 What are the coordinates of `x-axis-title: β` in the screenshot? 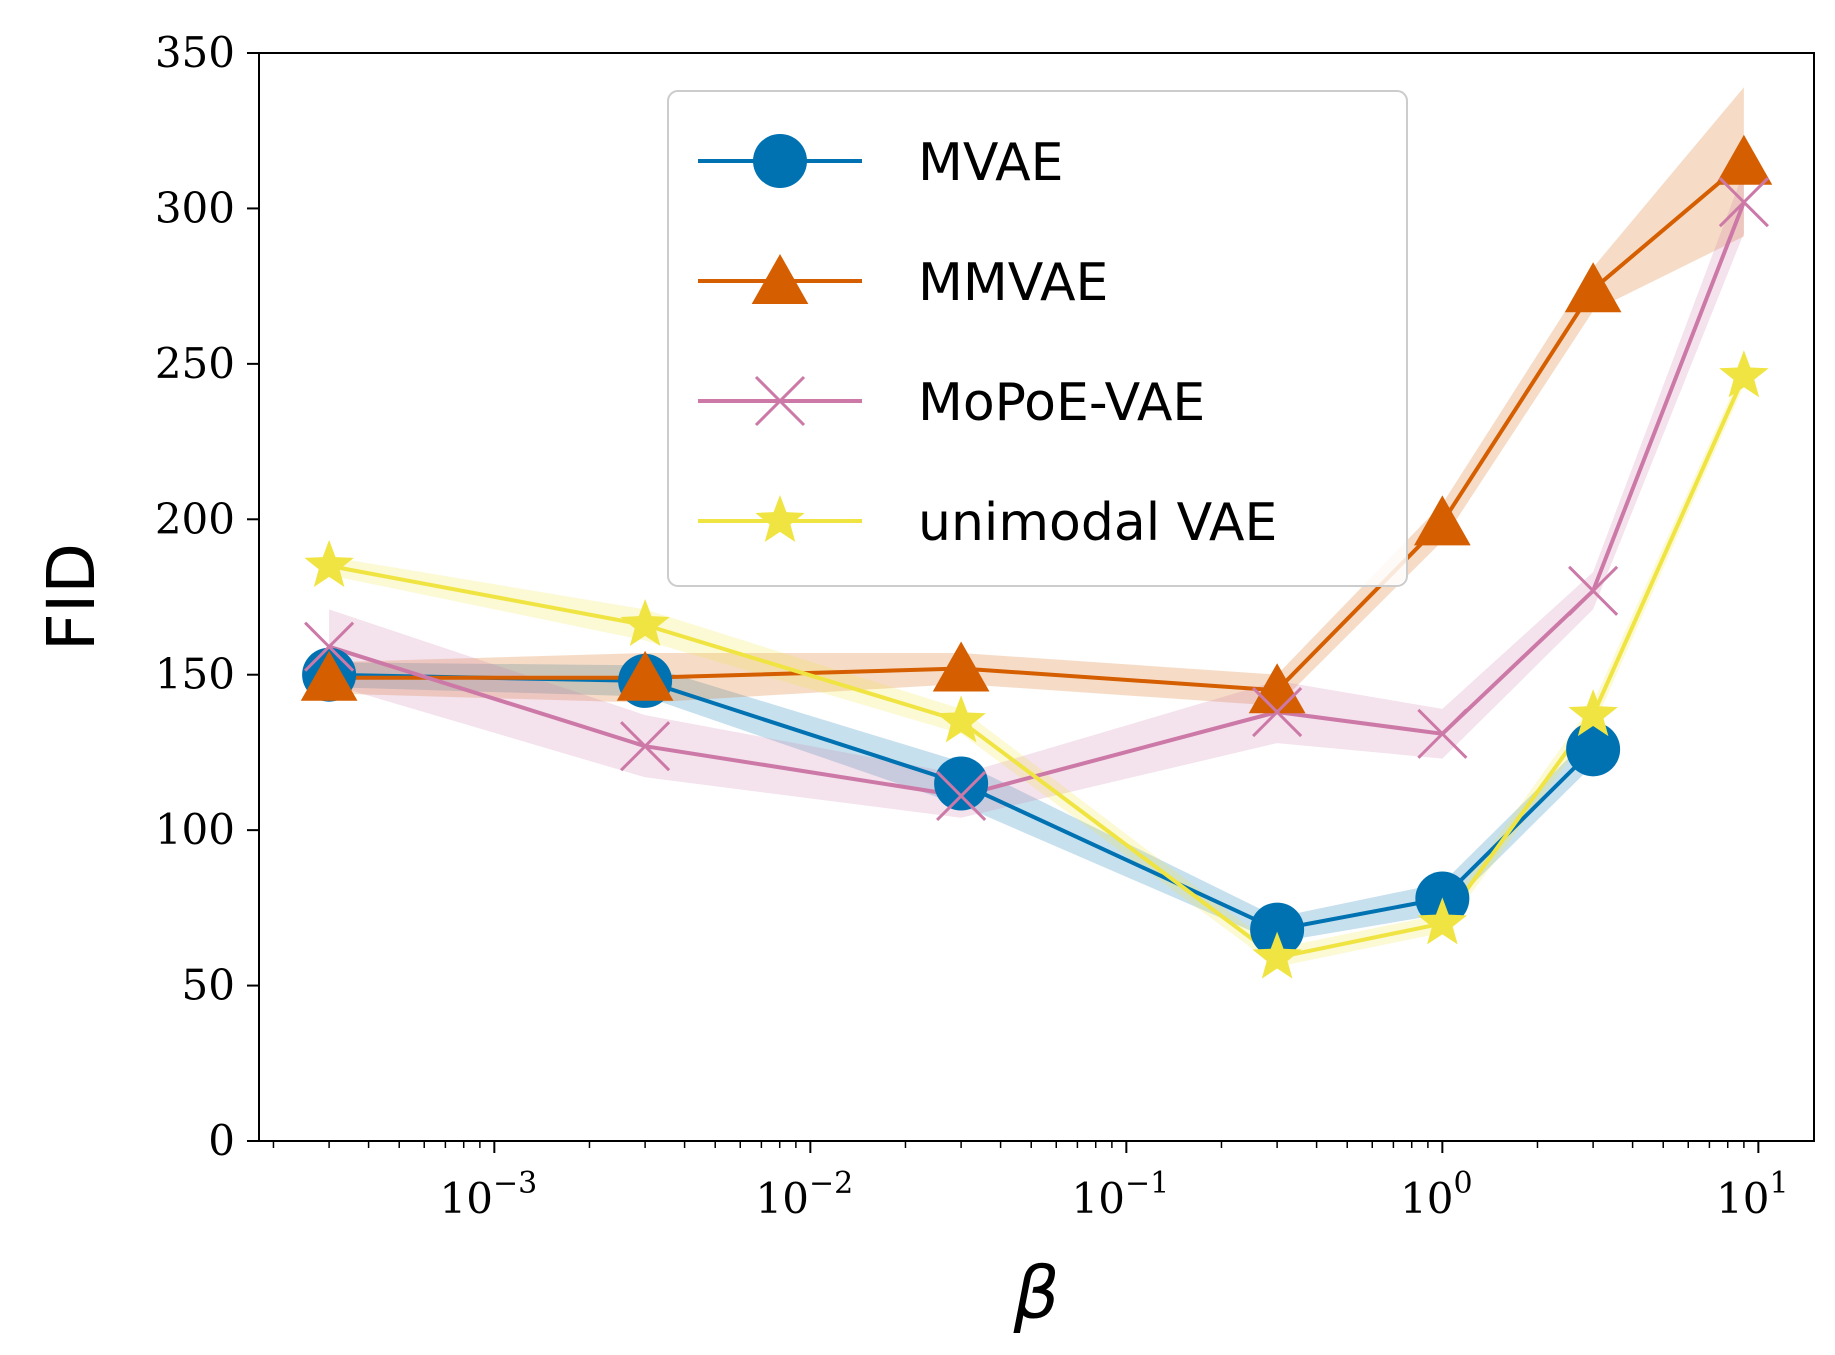 It's located at (1036, 1293).